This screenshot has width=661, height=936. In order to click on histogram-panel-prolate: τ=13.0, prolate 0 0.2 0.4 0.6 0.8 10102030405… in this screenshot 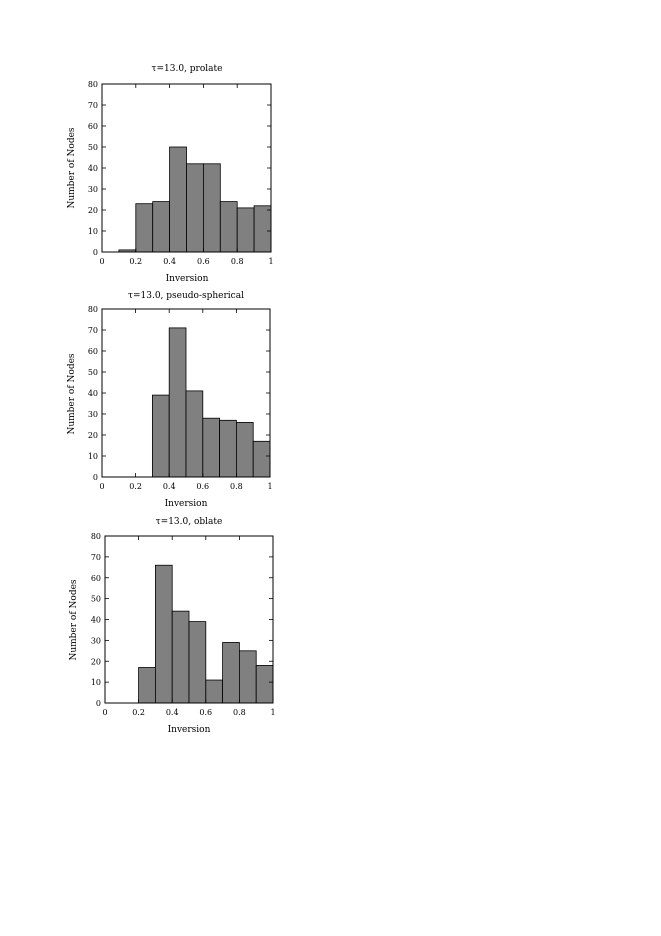, I will do `click(170, 174)`.